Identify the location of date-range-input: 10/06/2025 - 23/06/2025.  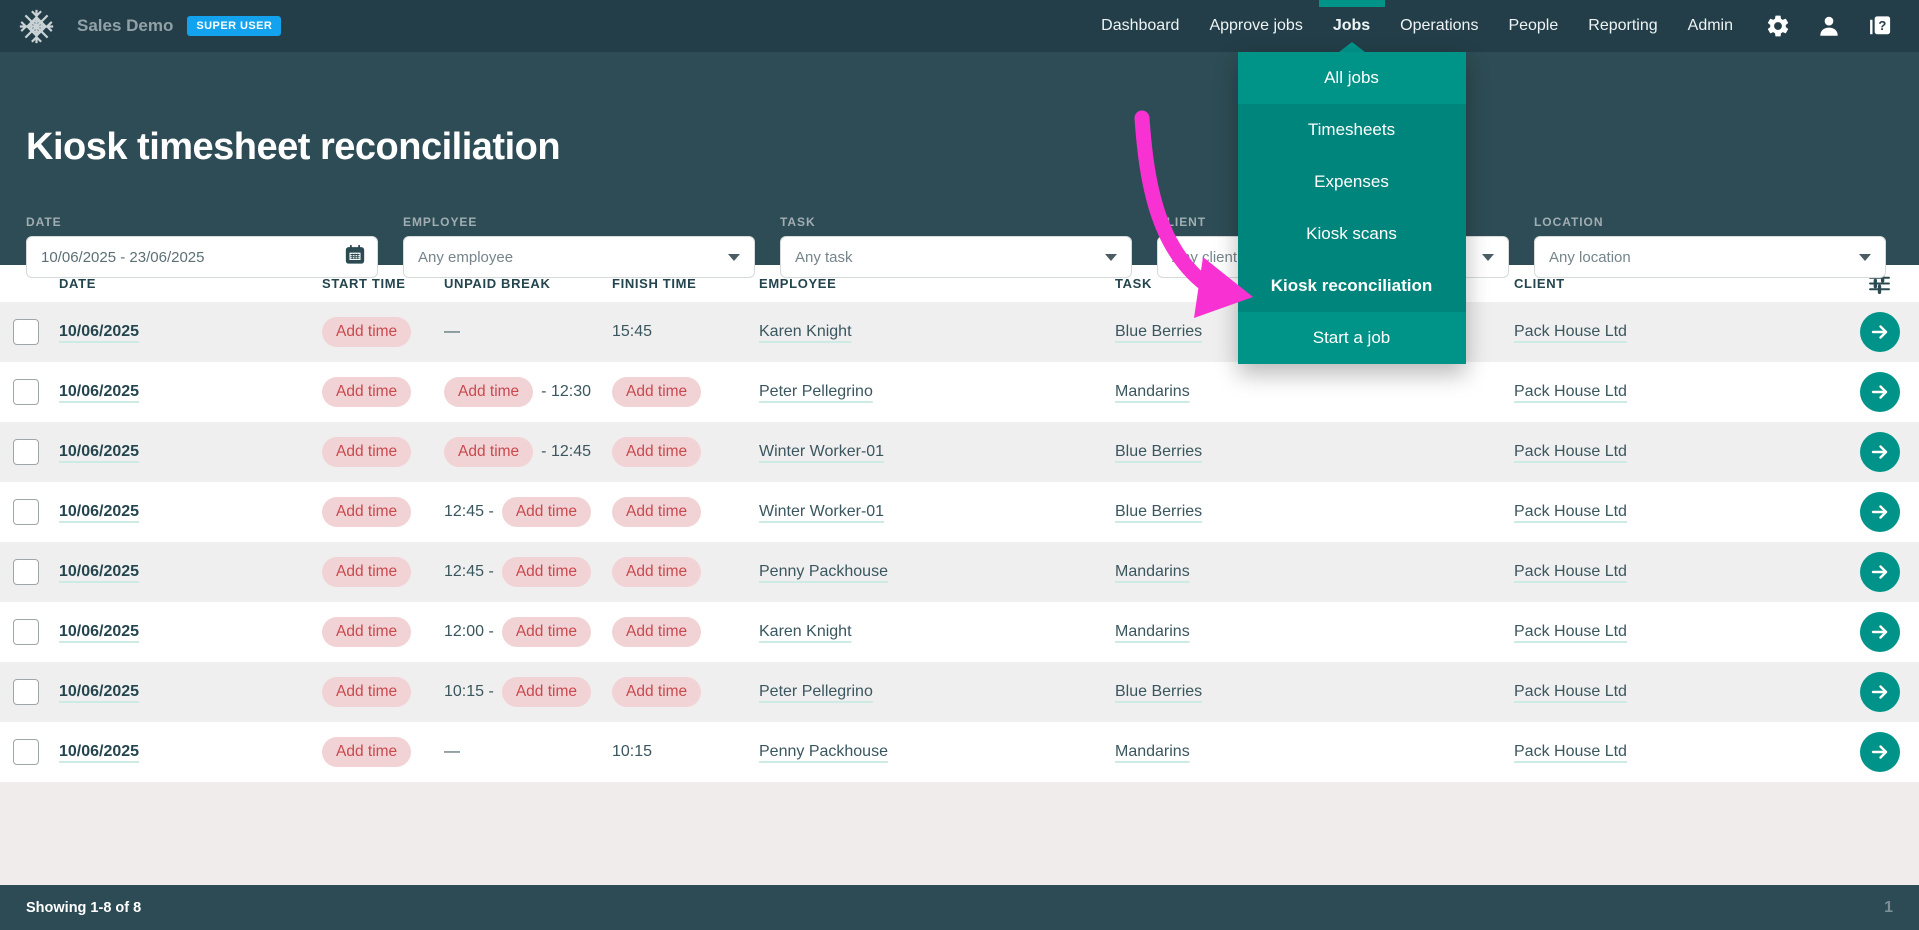
(202, 257).